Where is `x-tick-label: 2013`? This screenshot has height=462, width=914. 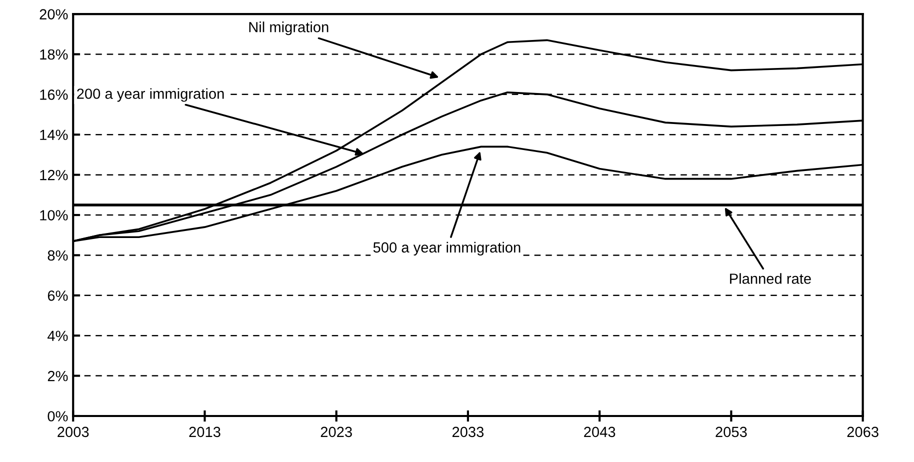
x-tick-label: 2013 is located at coordinates (204, 432).